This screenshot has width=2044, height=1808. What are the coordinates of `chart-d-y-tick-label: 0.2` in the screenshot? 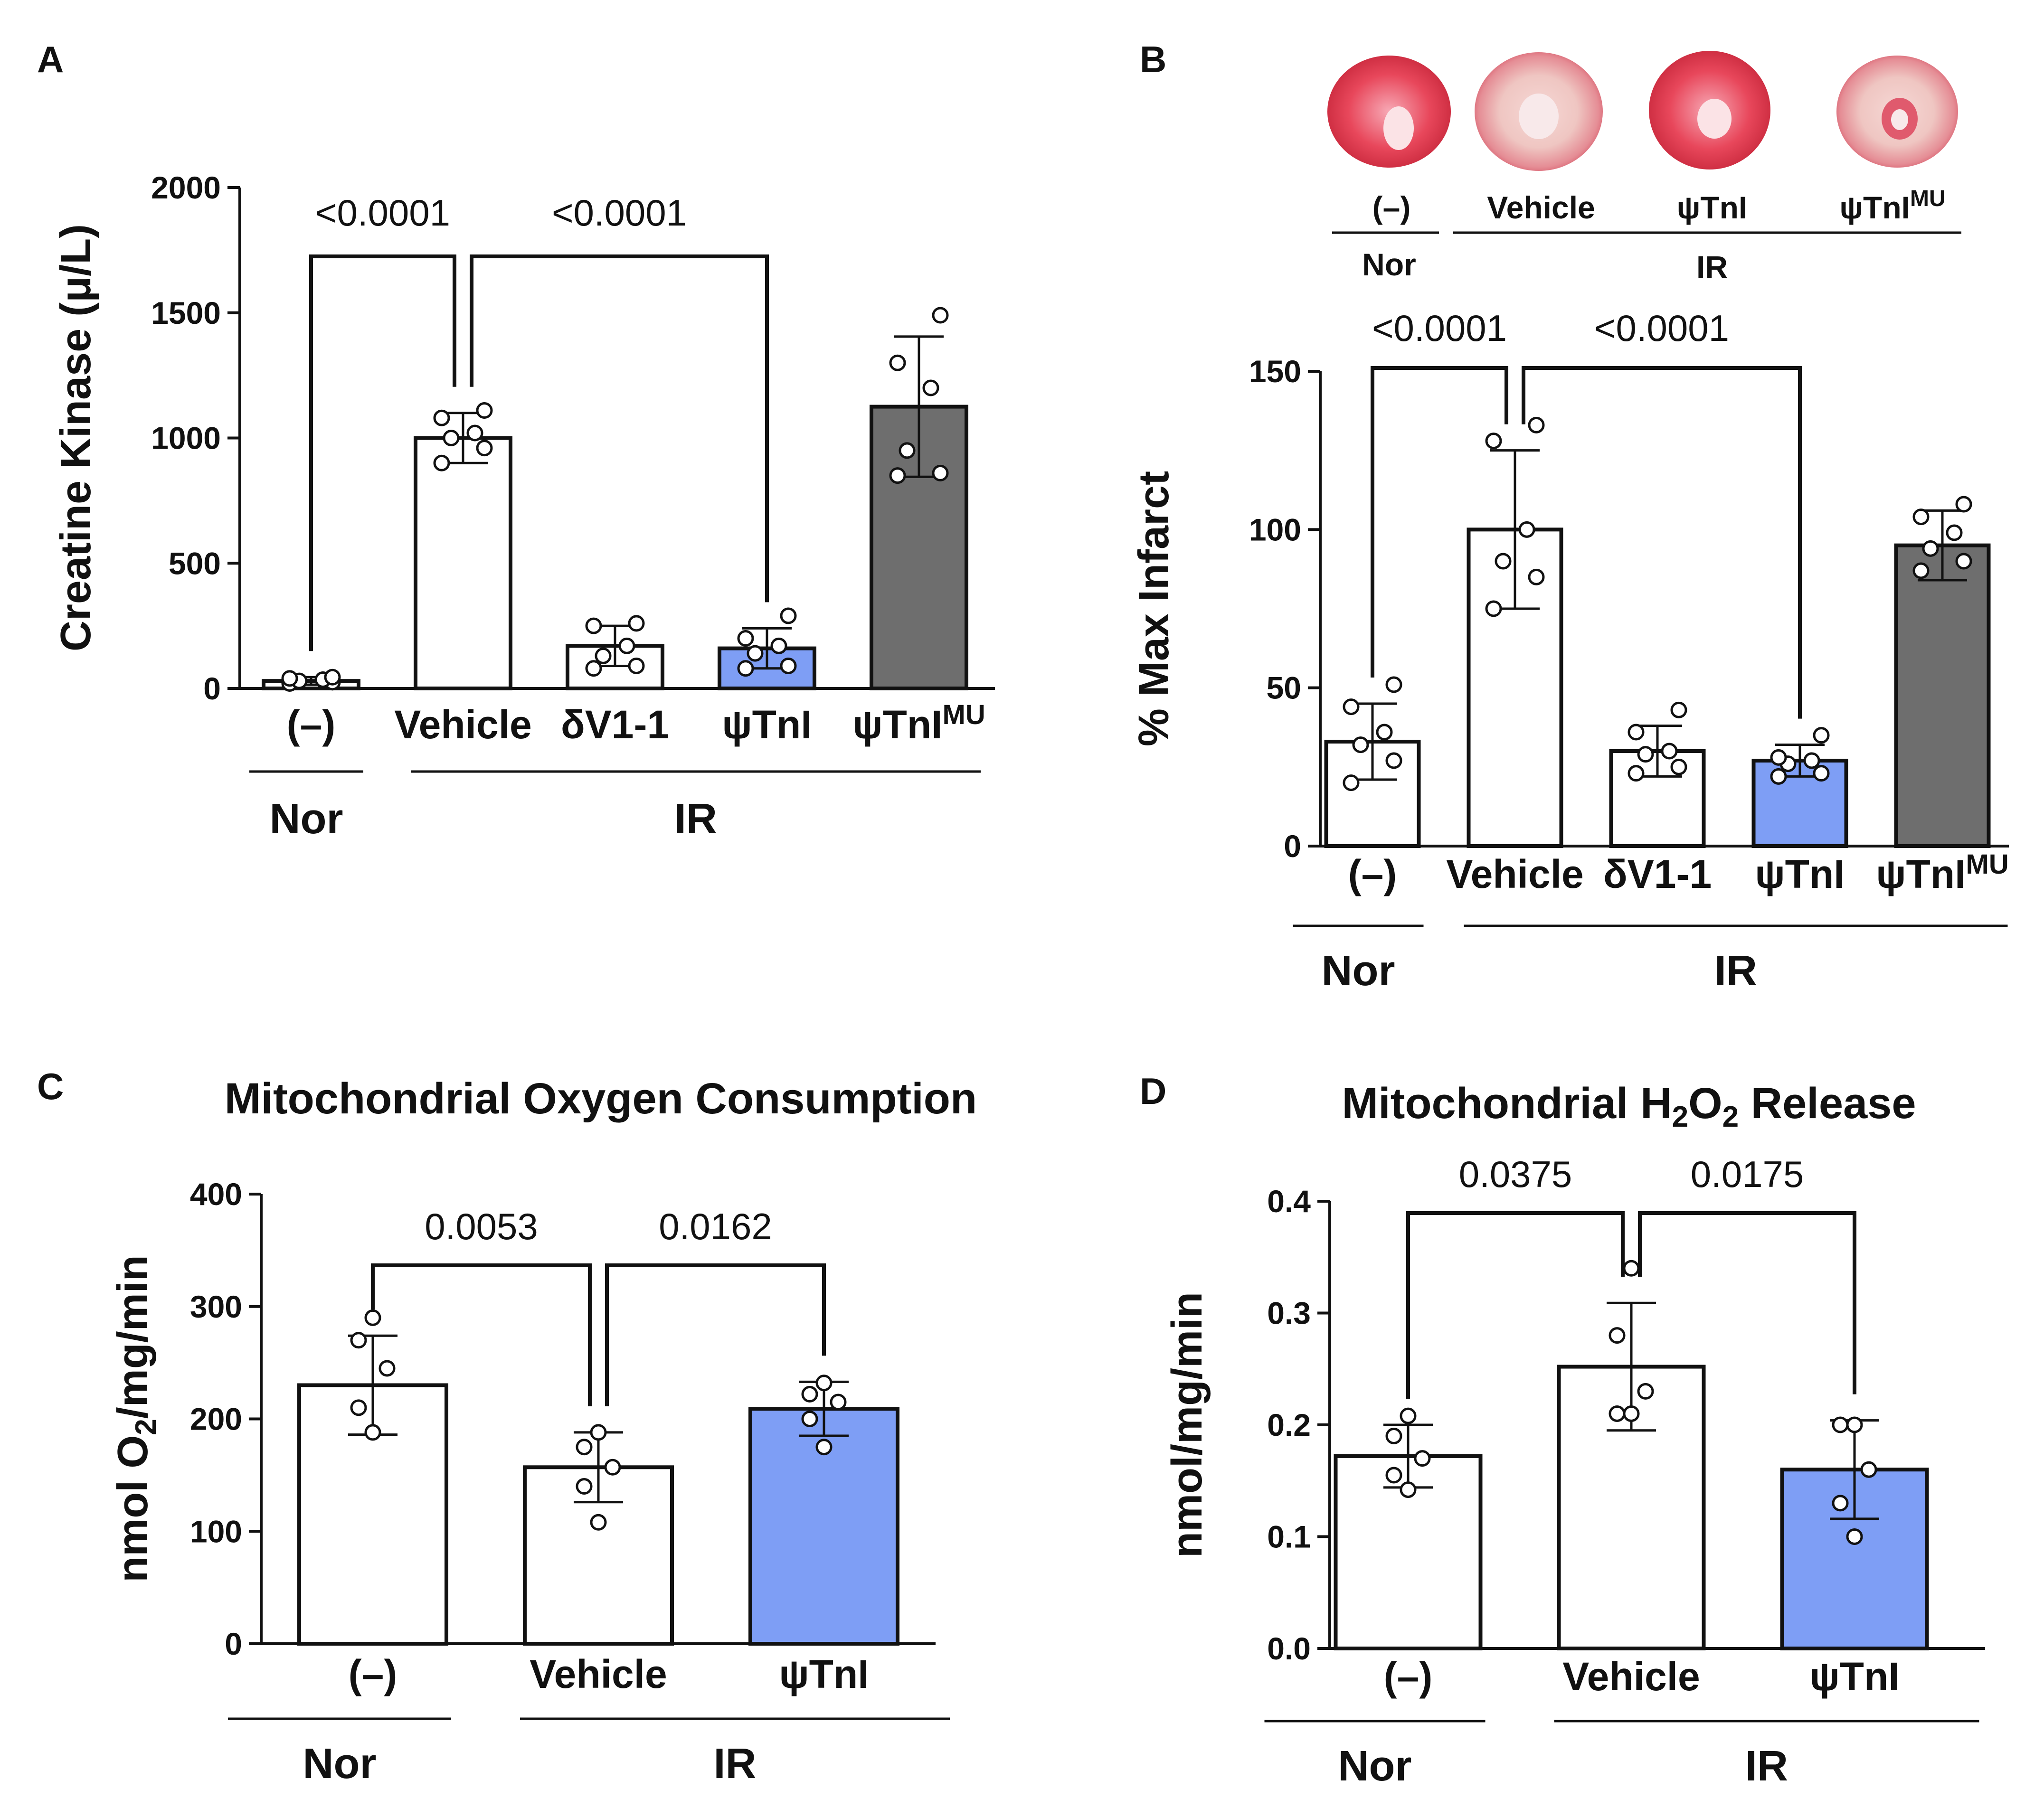 It's located at (1289, 1424).